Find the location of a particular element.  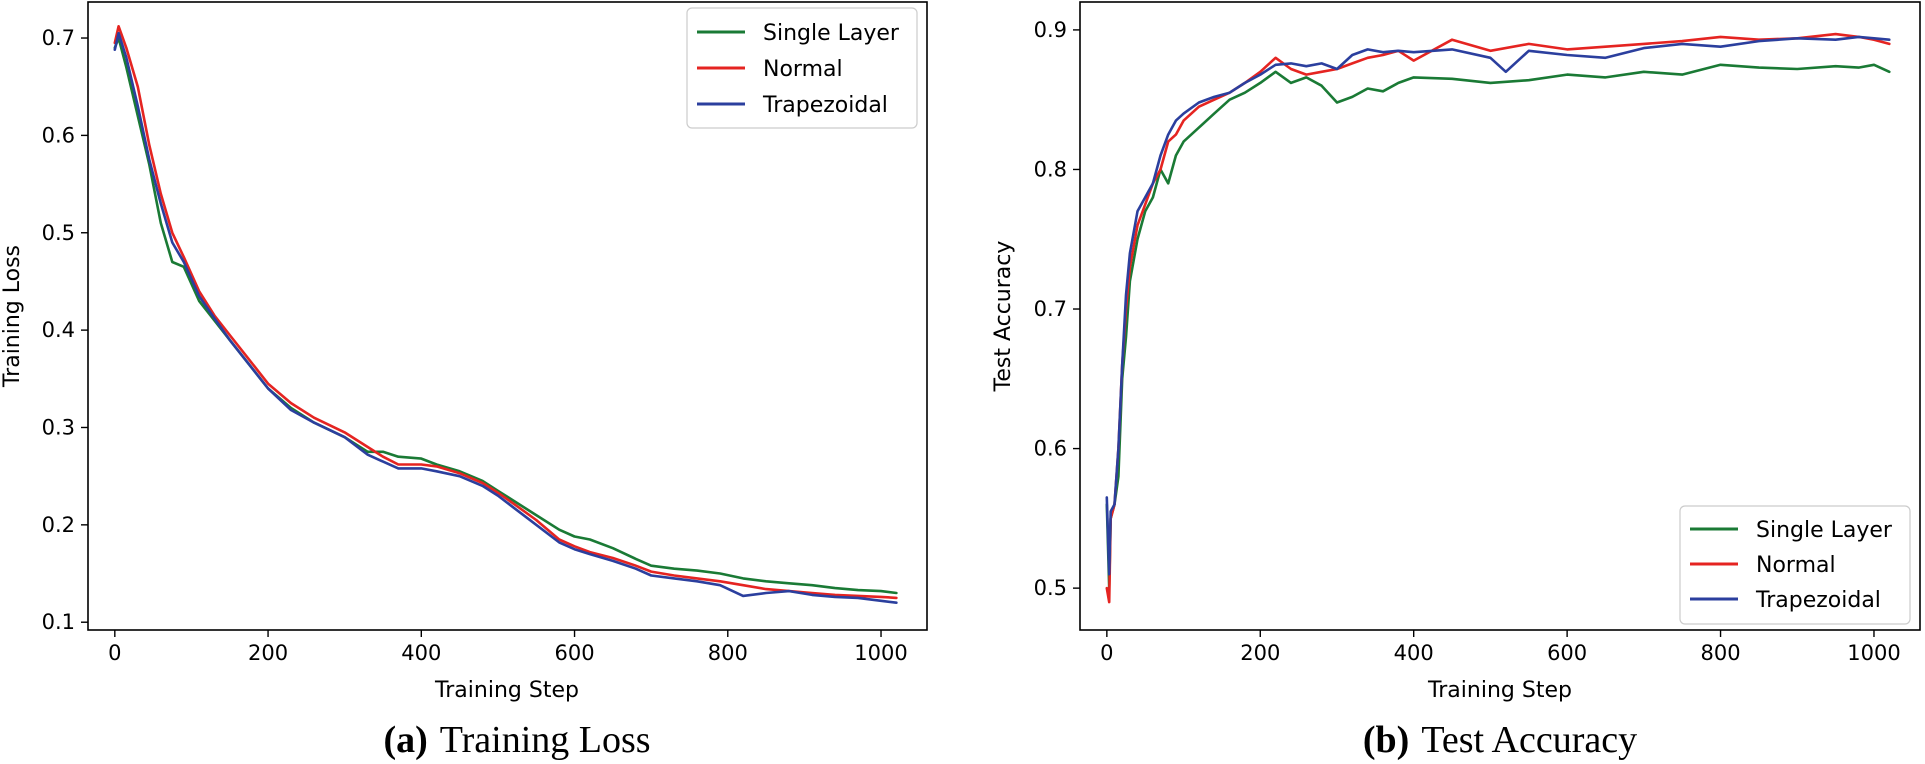

training-loss-y-ticks: 0.1 0.2 0.3 0.4 0.5 0.6 0.7 is located at coordinates (65, 330).